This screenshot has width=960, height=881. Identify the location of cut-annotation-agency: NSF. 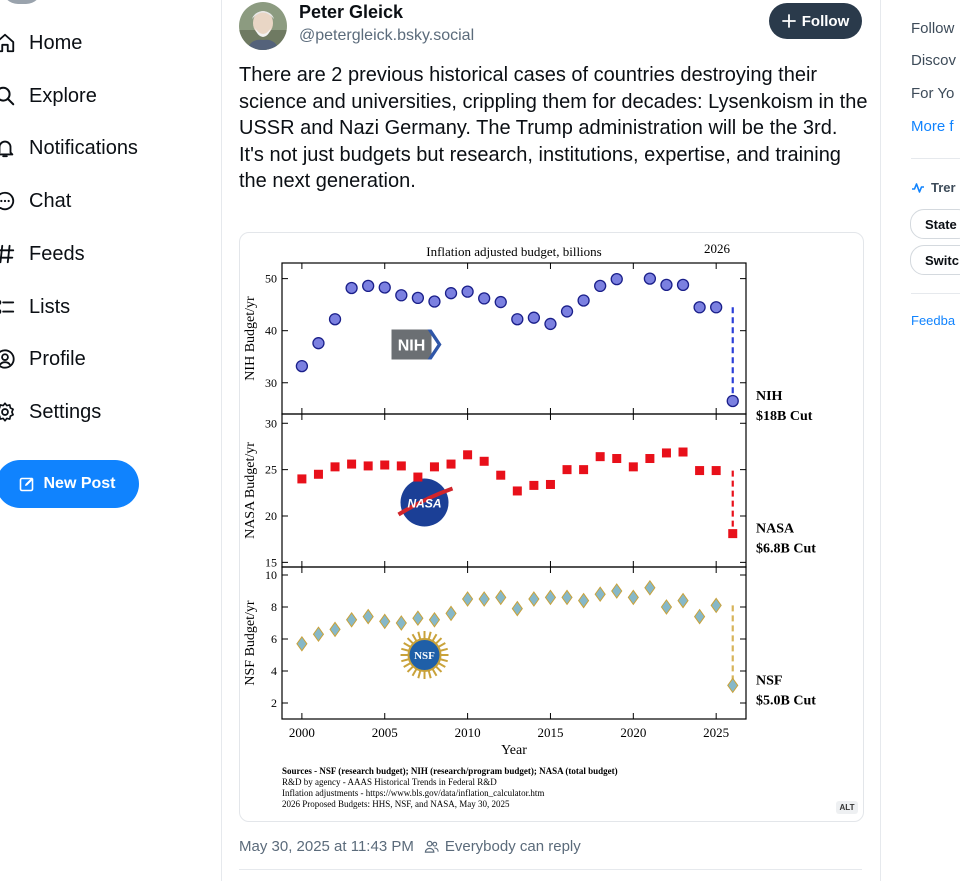
(769, 680).